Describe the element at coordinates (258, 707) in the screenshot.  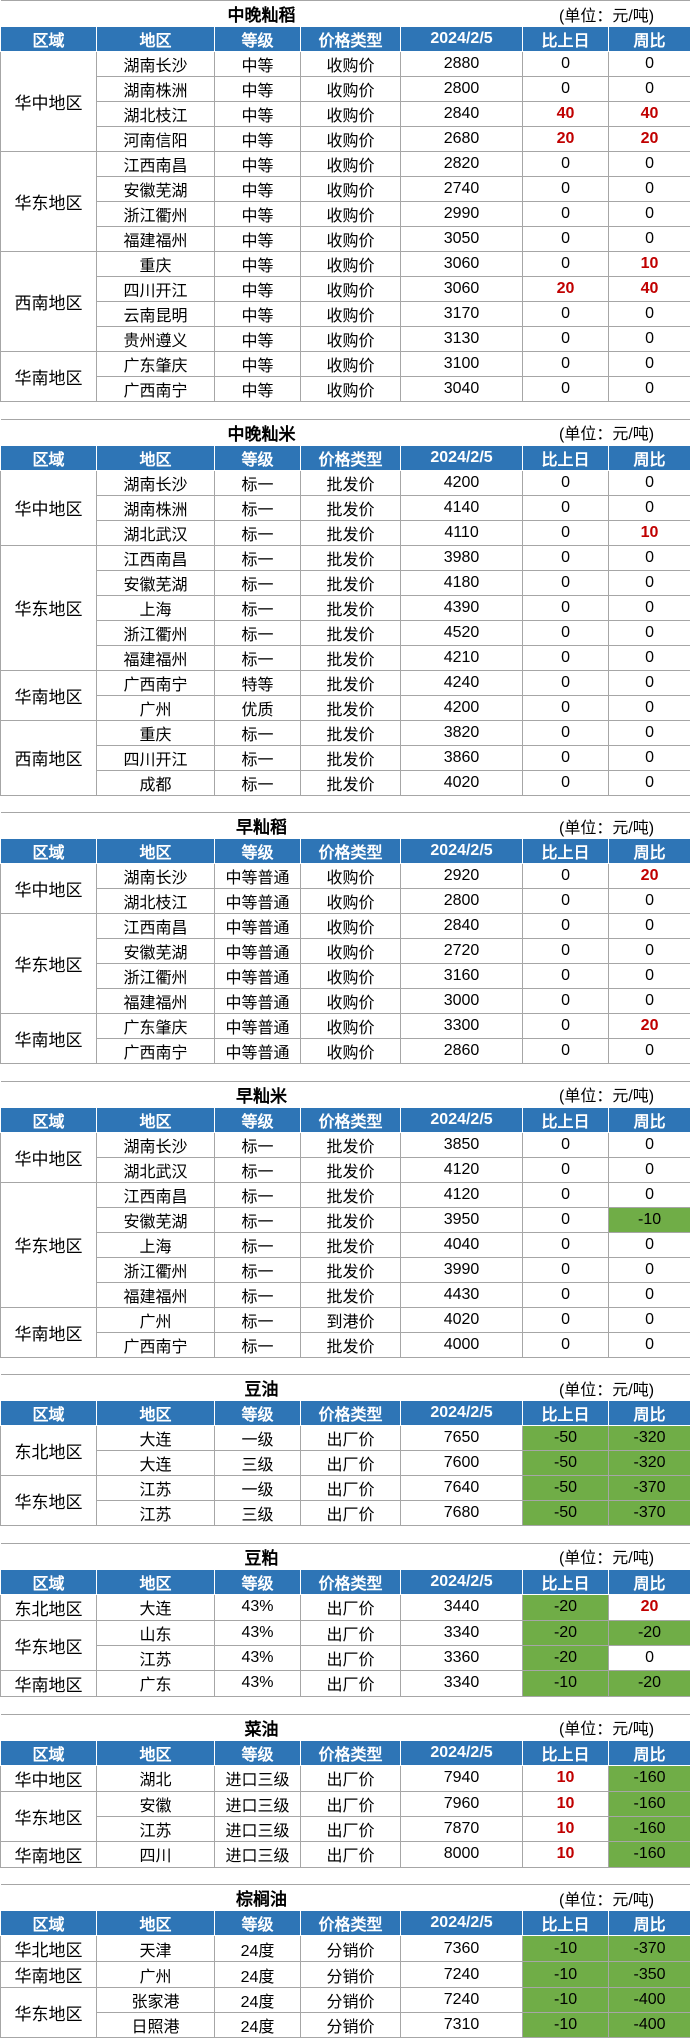
I see `text-cell: 优质` at that location.